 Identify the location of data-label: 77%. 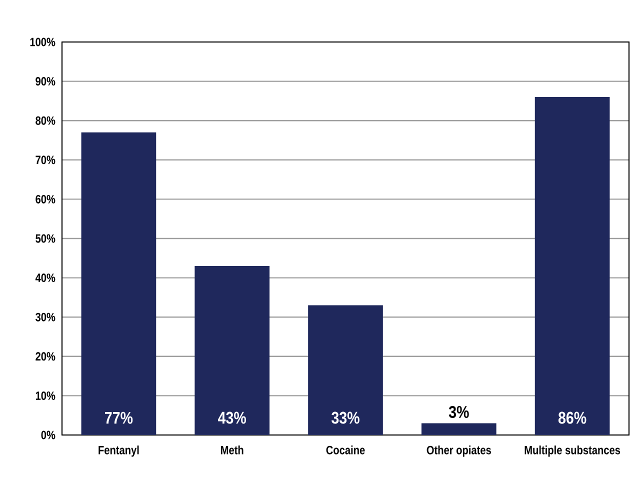
(119, 418).